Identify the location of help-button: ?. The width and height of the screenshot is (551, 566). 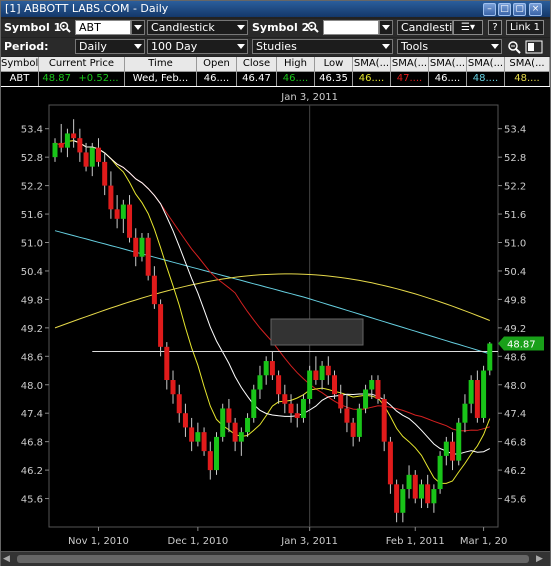
(495, 27).